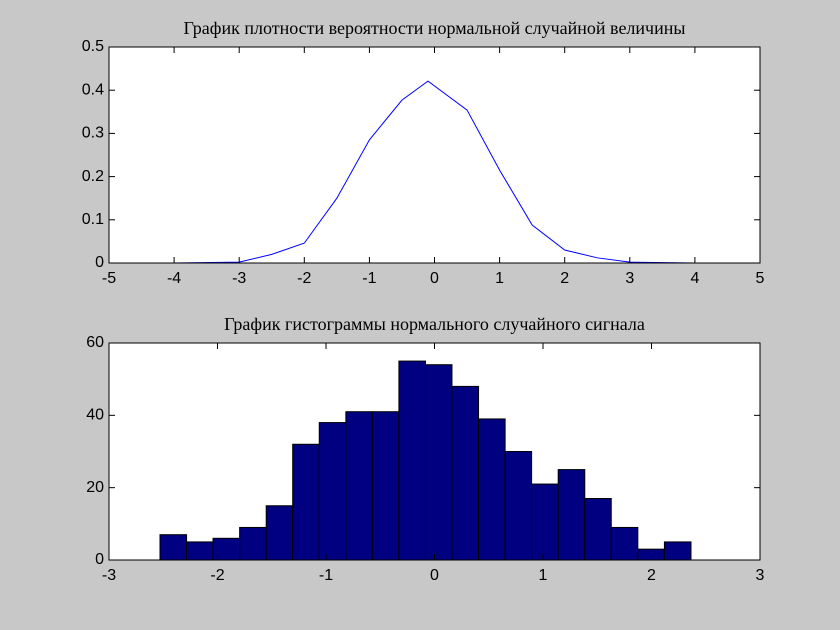  What do you see at coordinates (95, 342) in the screenshot?
I see `y-tick-label: 60` at bounding box center [95, 342].